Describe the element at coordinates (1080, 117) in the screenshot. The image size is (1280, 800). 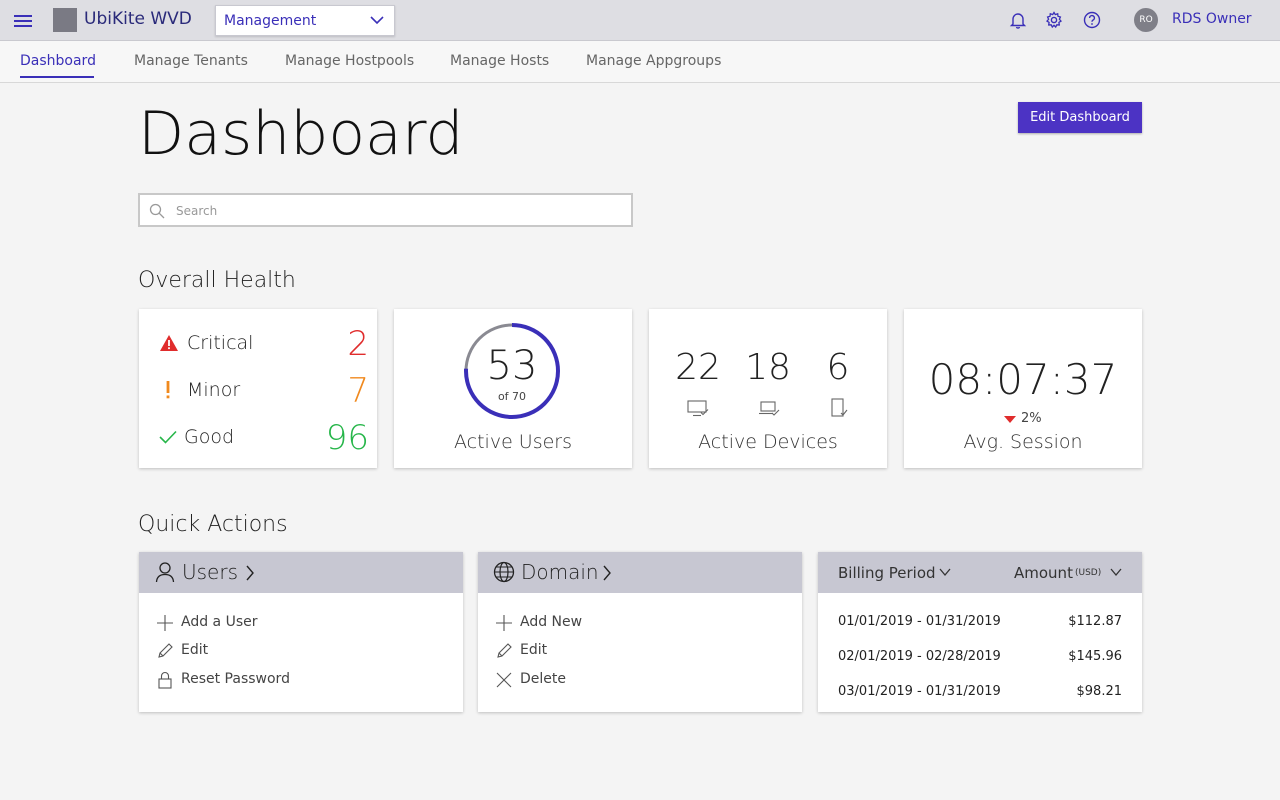
I see `edit-dashboard-button: Edit Dashboard` at that location.